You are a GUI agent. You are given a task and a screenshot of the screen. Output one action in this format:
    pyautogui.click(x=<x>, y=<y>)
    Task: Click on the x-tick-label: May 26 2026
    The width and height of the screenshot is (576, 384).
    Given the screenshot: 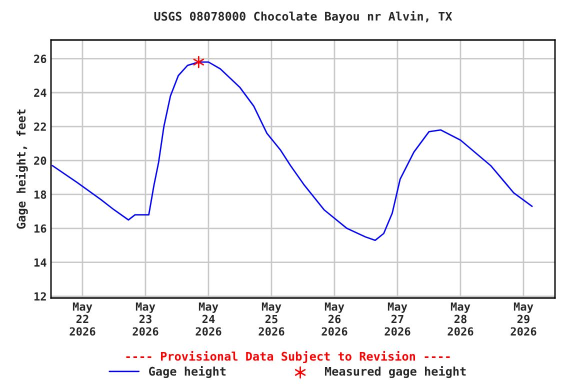 What is the action you would take?
    pyautogui.click(x=335, y=319)
    